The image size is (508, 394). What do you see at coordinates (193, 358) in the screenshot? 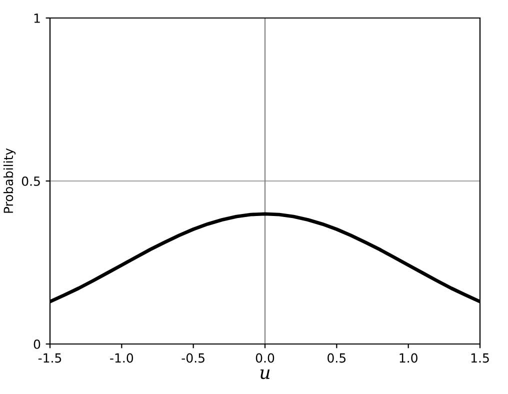
I see `x-tick-label: -0.5` at bounding box center [193, 358].